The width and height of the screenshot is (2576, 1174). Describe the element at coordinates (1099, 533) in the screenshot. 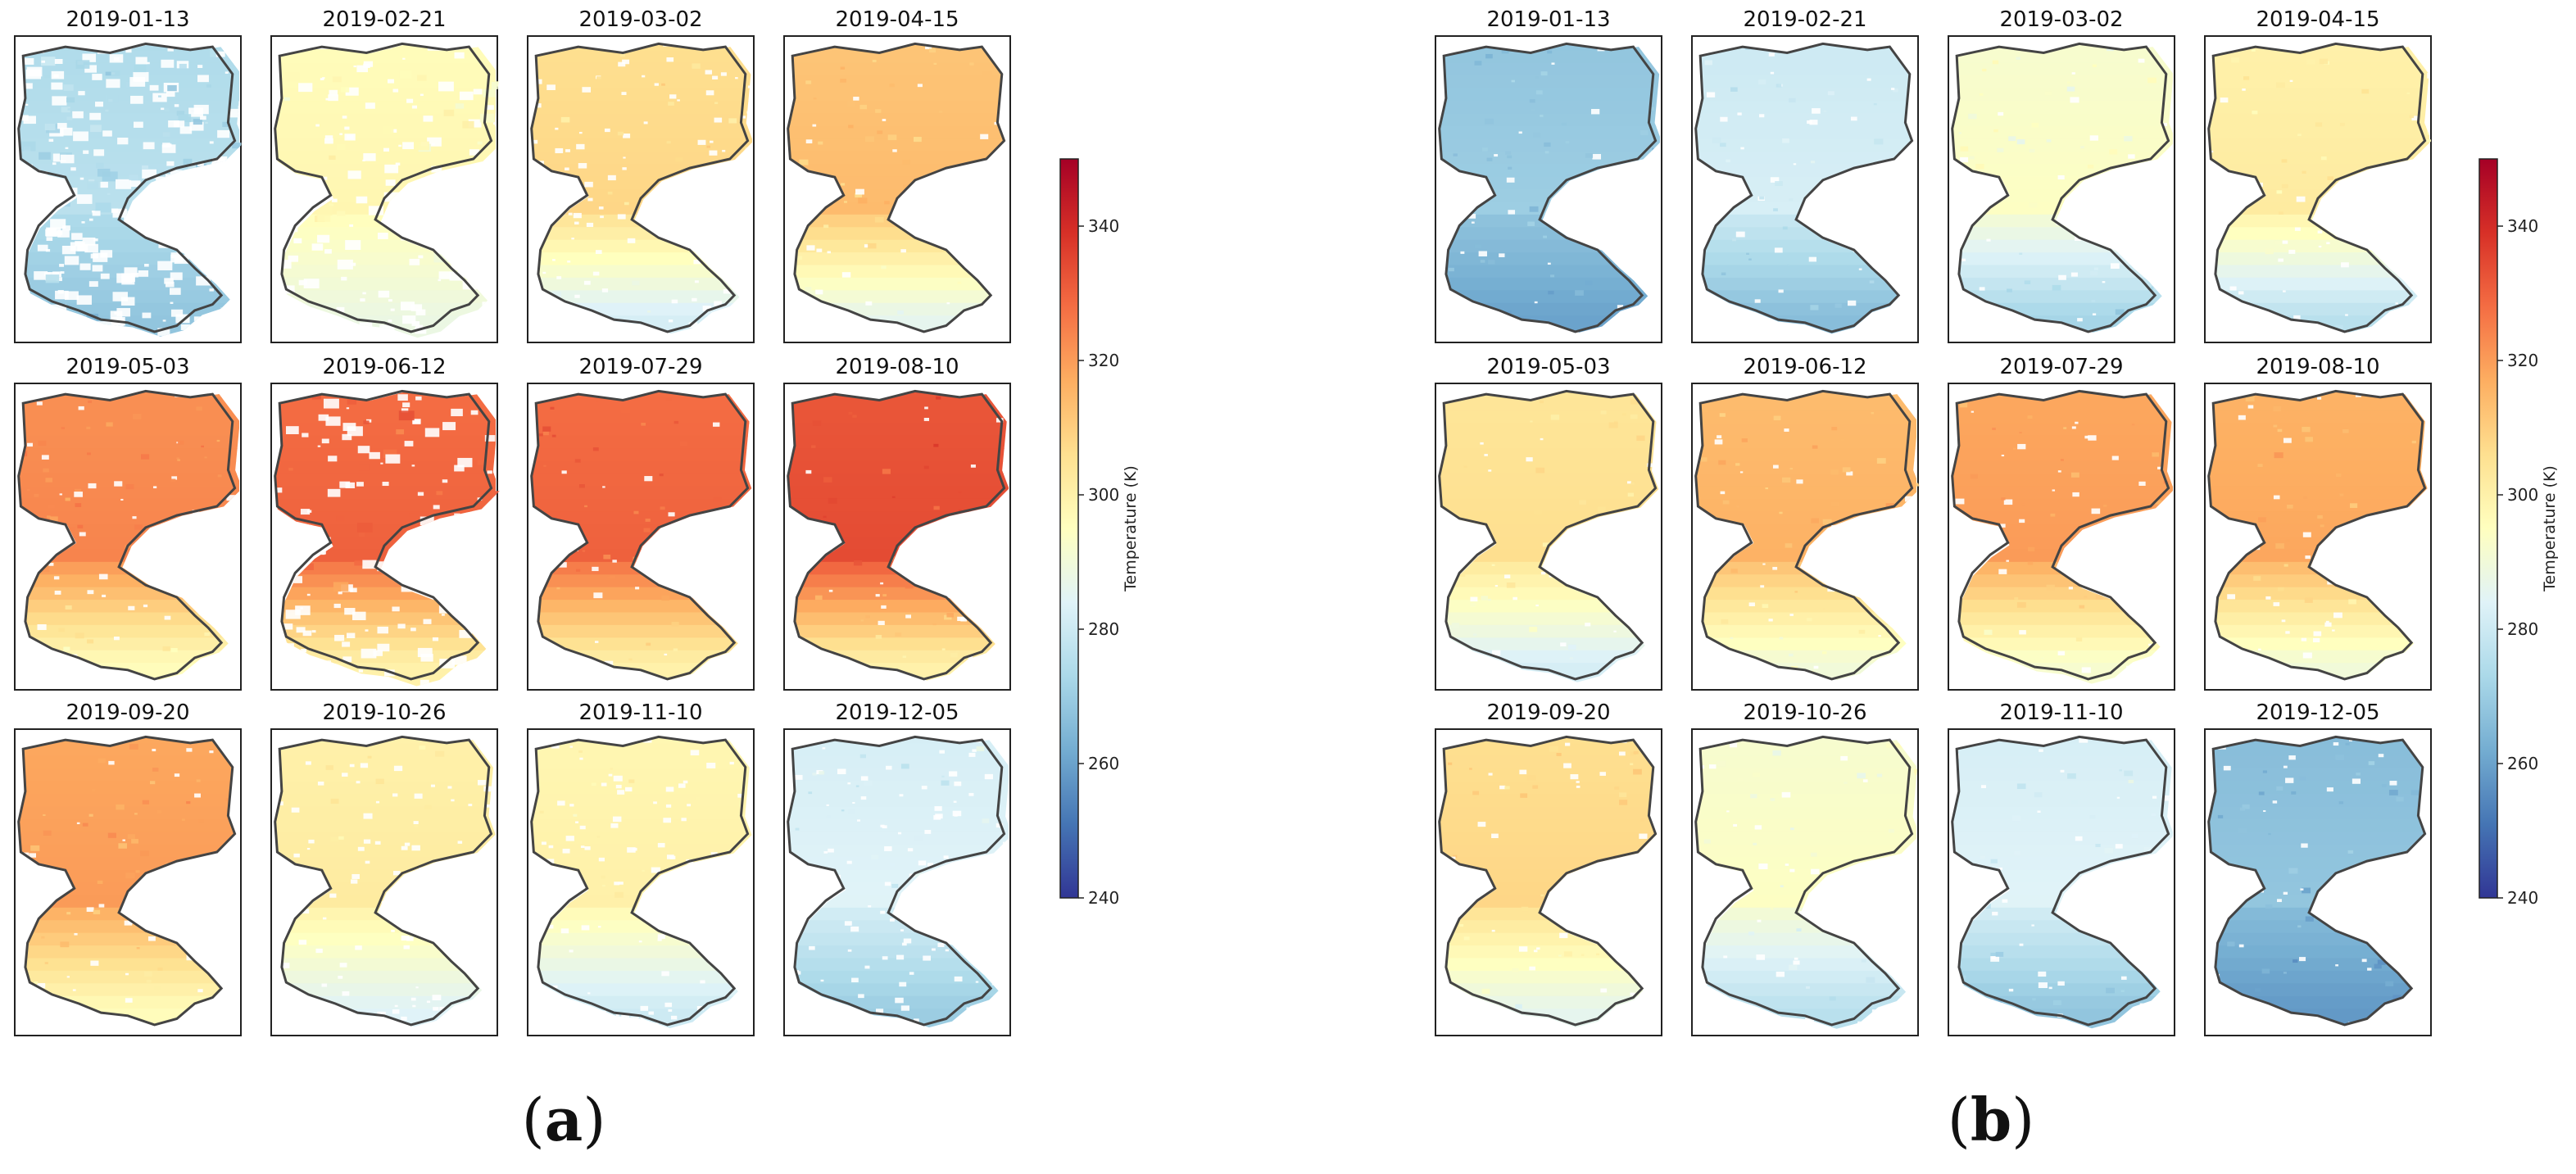

I see `colorbar-a: 240 260 280 300 320 340 Temperature (K)` at that location.